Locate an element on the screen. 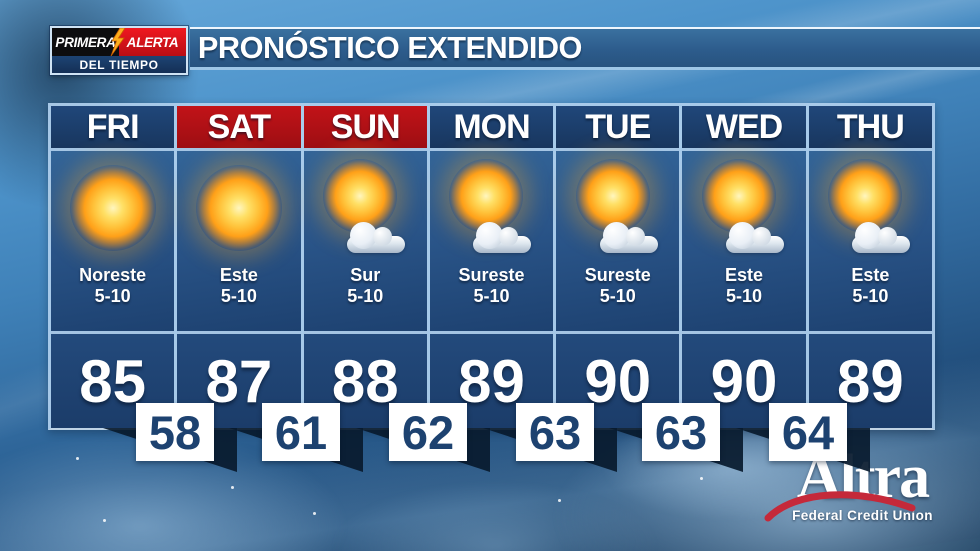  day-header: FRI is located at coordinates (113, 127).